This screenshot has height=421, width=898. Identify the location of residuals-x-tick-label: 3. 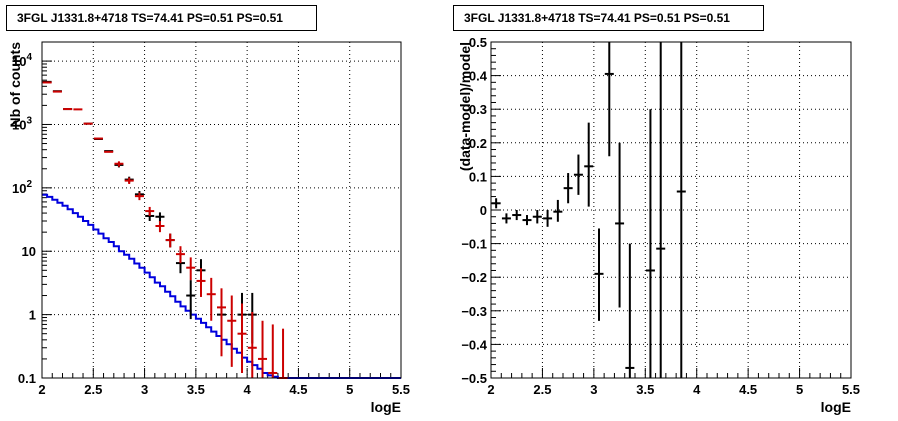
(593, 389).